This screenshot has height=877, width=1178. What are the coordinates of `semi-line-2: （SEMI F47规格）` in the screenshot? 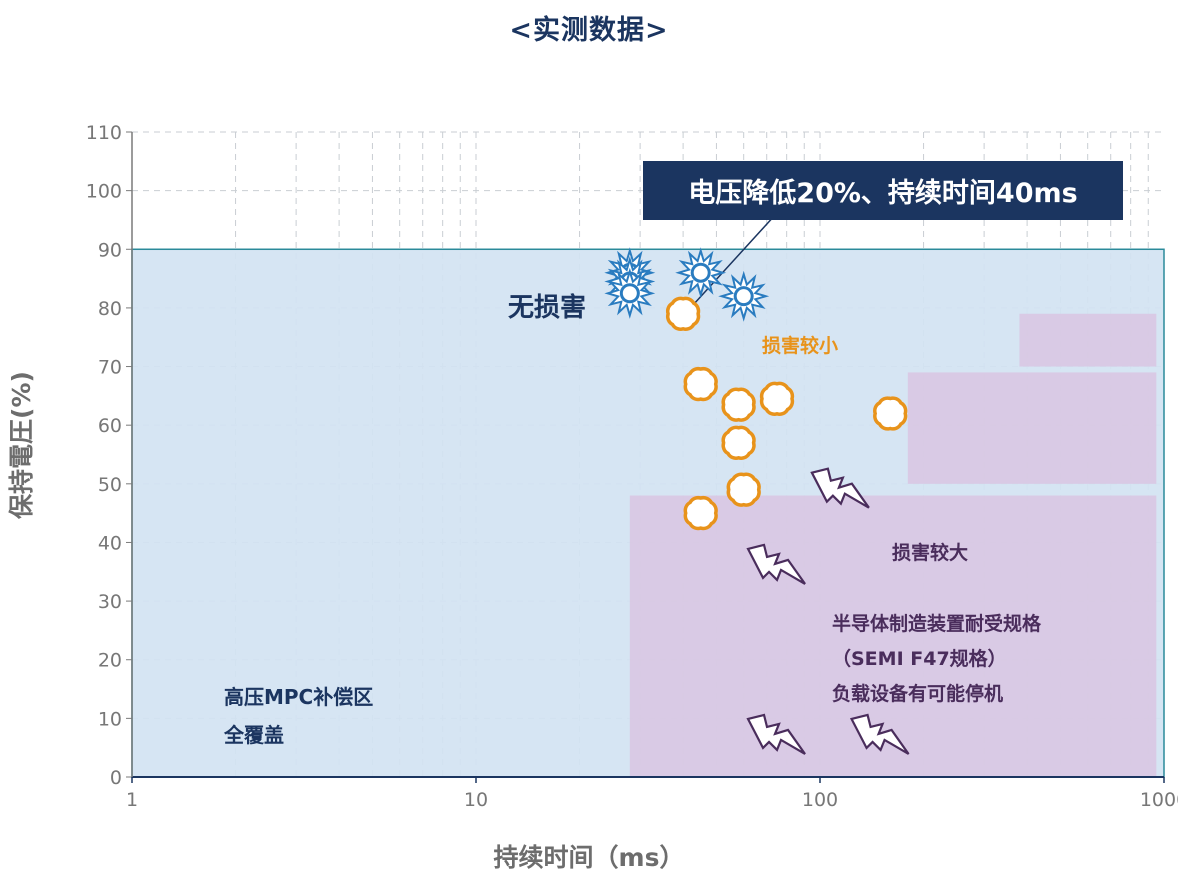 It's located at (919, 659).